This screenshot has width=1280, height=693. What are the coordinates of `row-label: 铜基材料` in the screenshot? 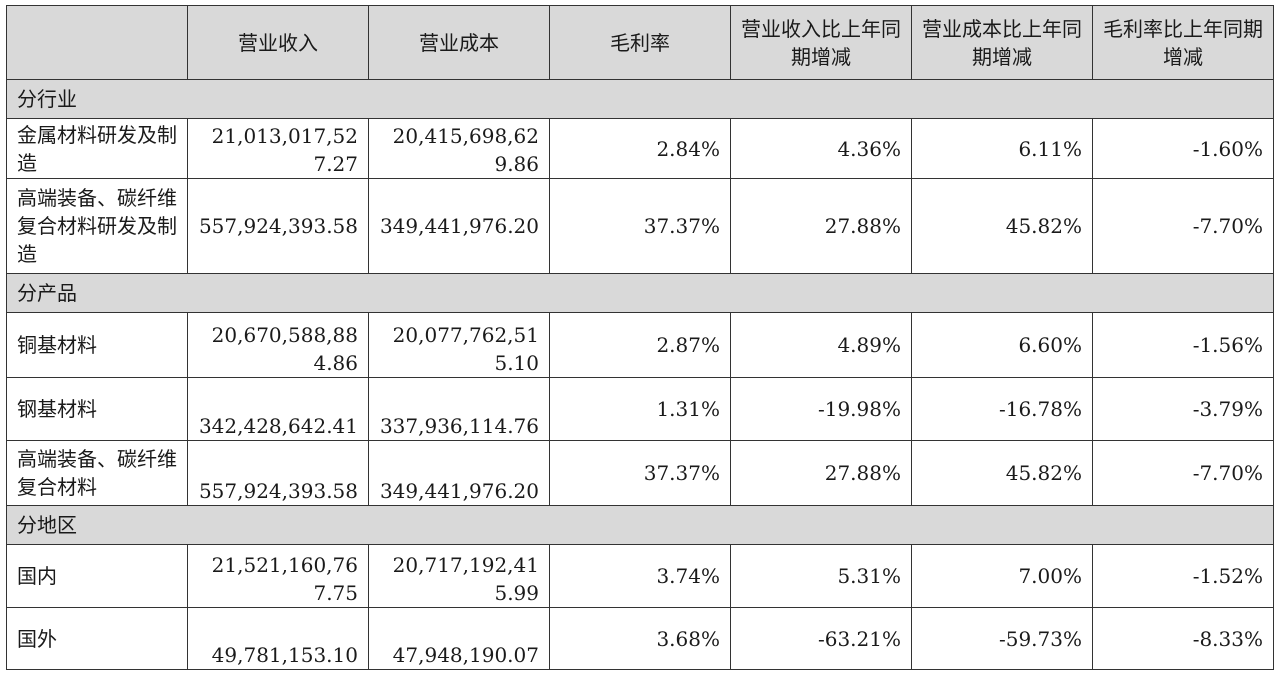 It's located at (97, 345).